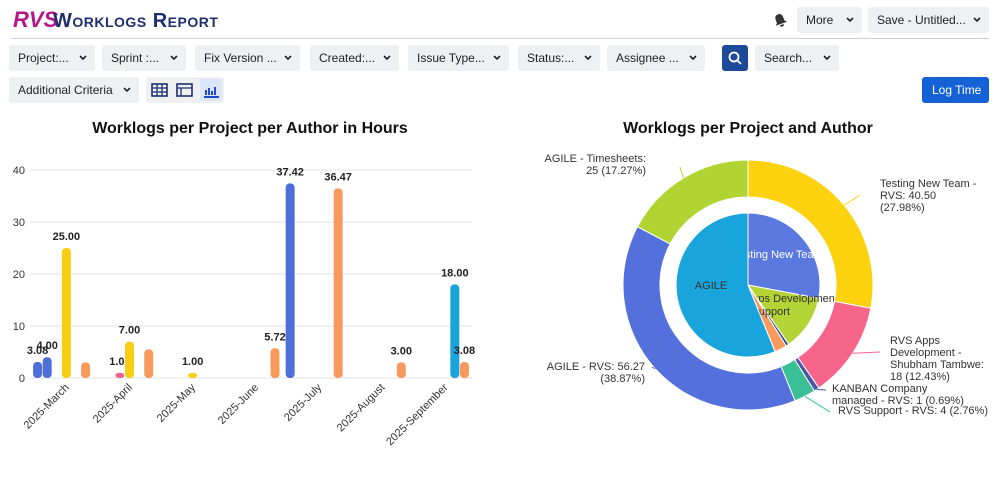  I want to click on outer-label-line: KANBAN Company, so click(880, 389).